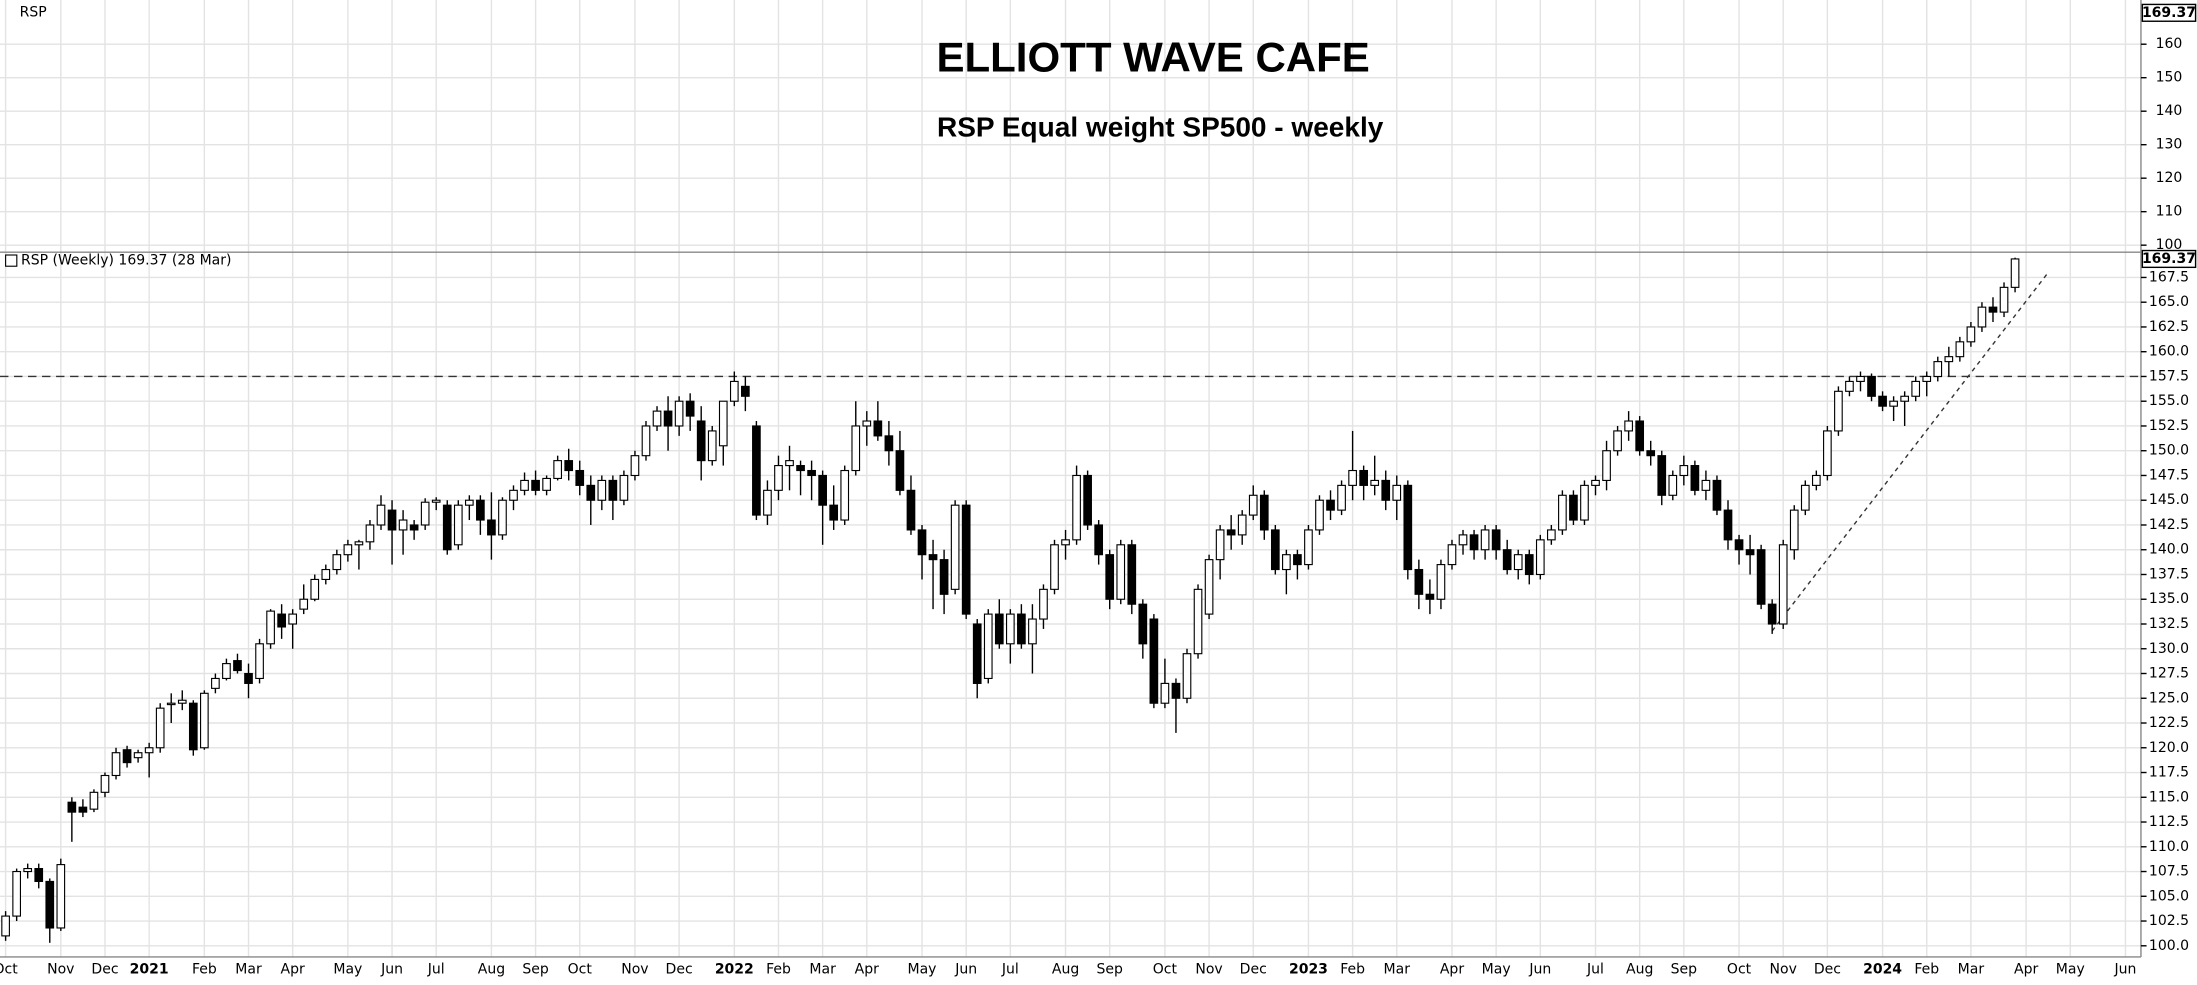 The image size is (2197, 985). Describe the element at coordinates (634, 970) in the screenshot. I see `x-tick-label: Nov` at that location.